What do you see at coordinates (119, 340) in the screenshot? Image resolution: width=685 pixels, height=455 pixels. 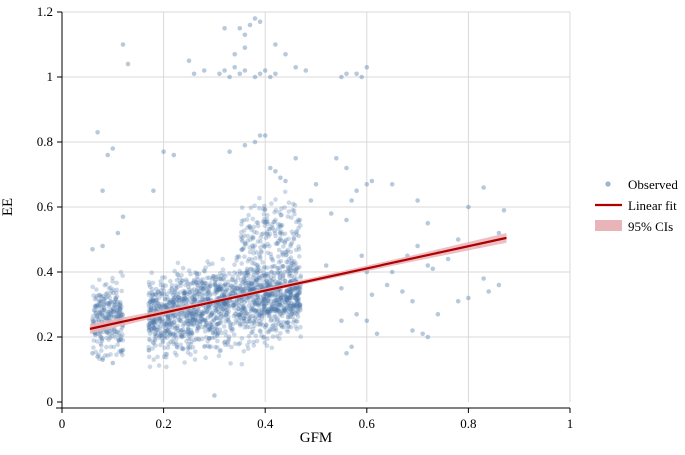 I see `cloud-point-1907` at bounding box center [119, 340].